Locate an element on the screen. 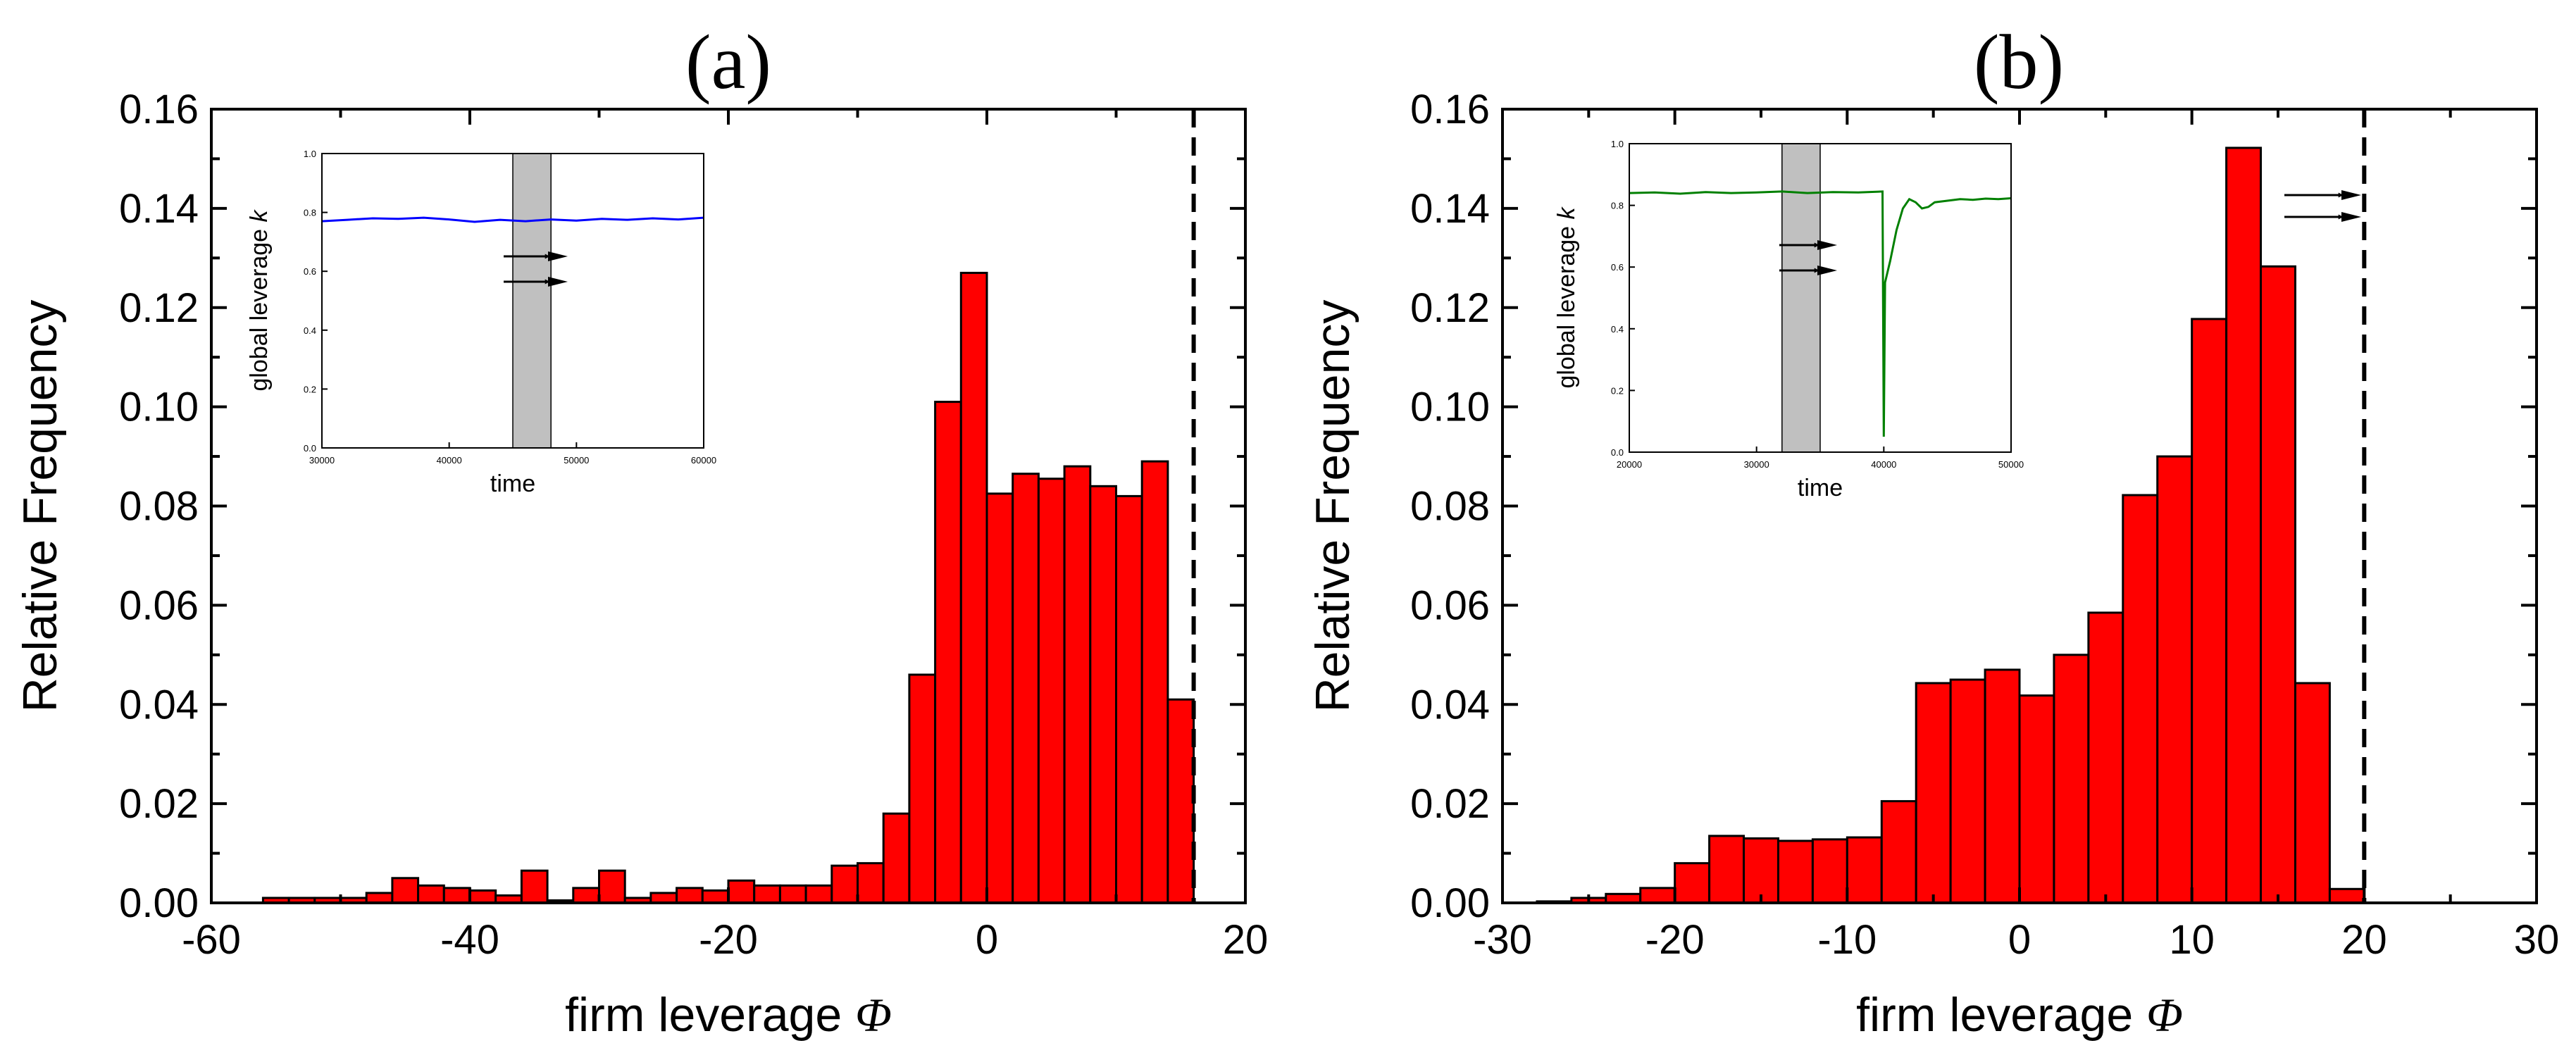  x-tick-label: -10 is located at coordinates (1847, 940).